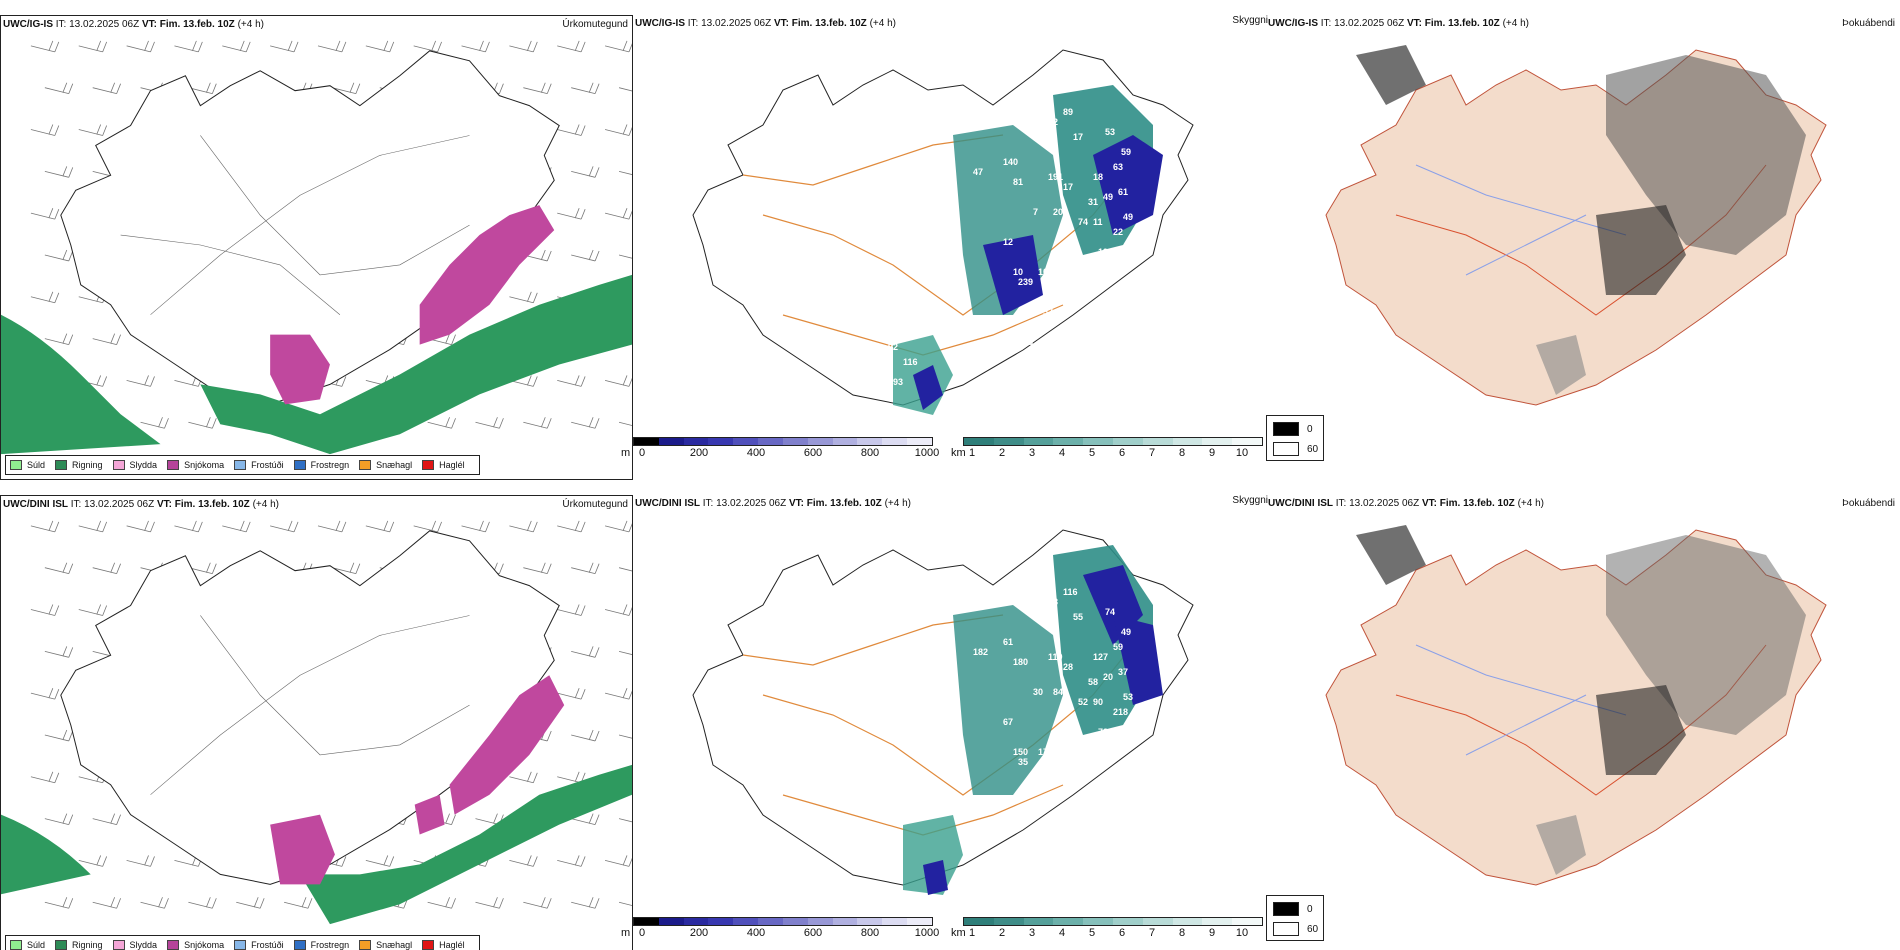  What do you see at coordinates (1053, 122) in the screenshot?
I see `cloud-base-value: 82` at bounding box center [1053, 122].